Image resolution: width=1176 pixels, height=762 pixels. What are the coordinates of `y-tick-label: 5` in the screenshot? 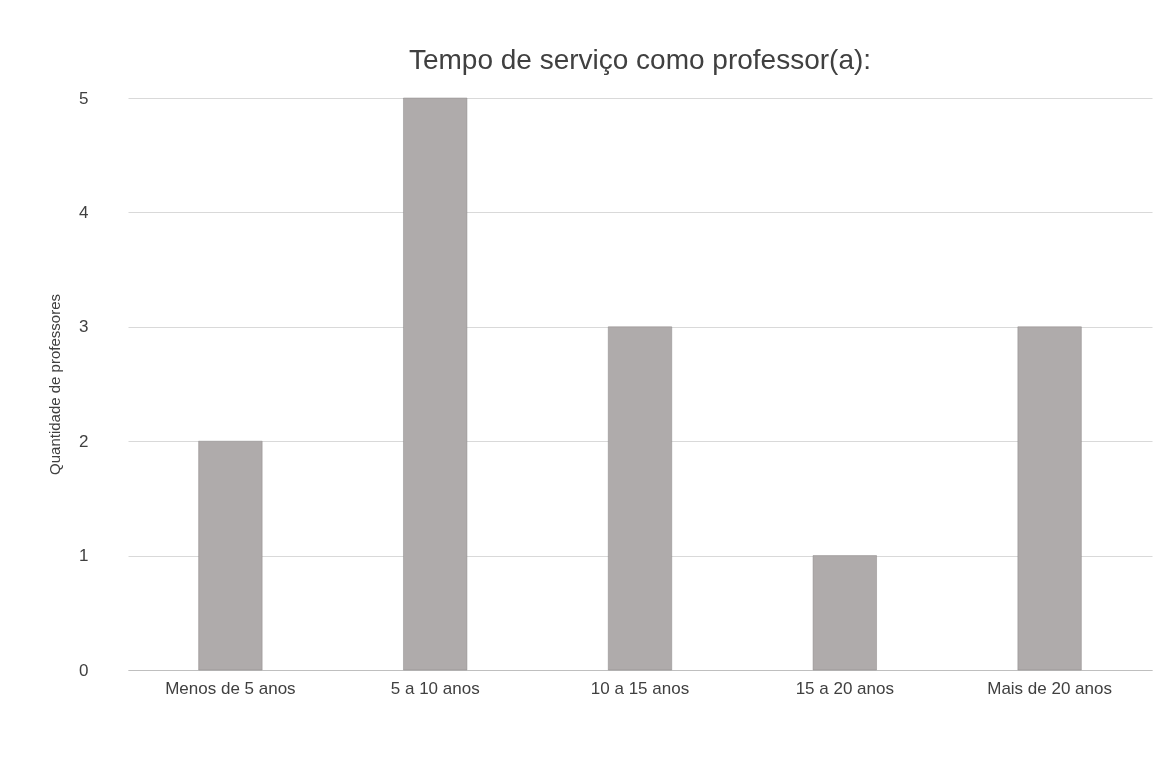 It's located at (84, 98).